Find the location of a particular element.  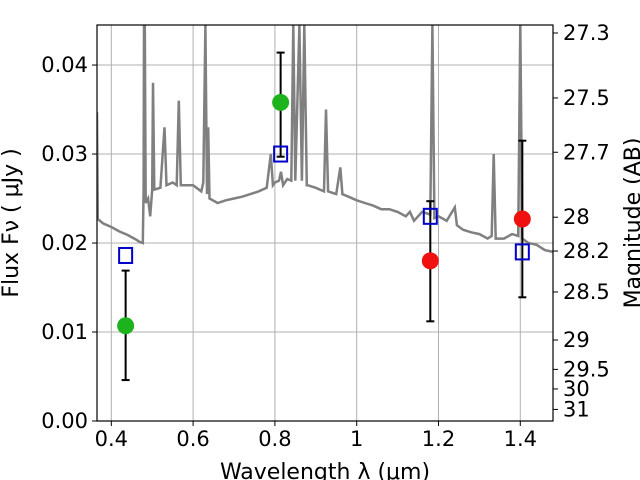

y-axis-label: Flux Fν ( μJy ) is located at coordinates (12, 222).